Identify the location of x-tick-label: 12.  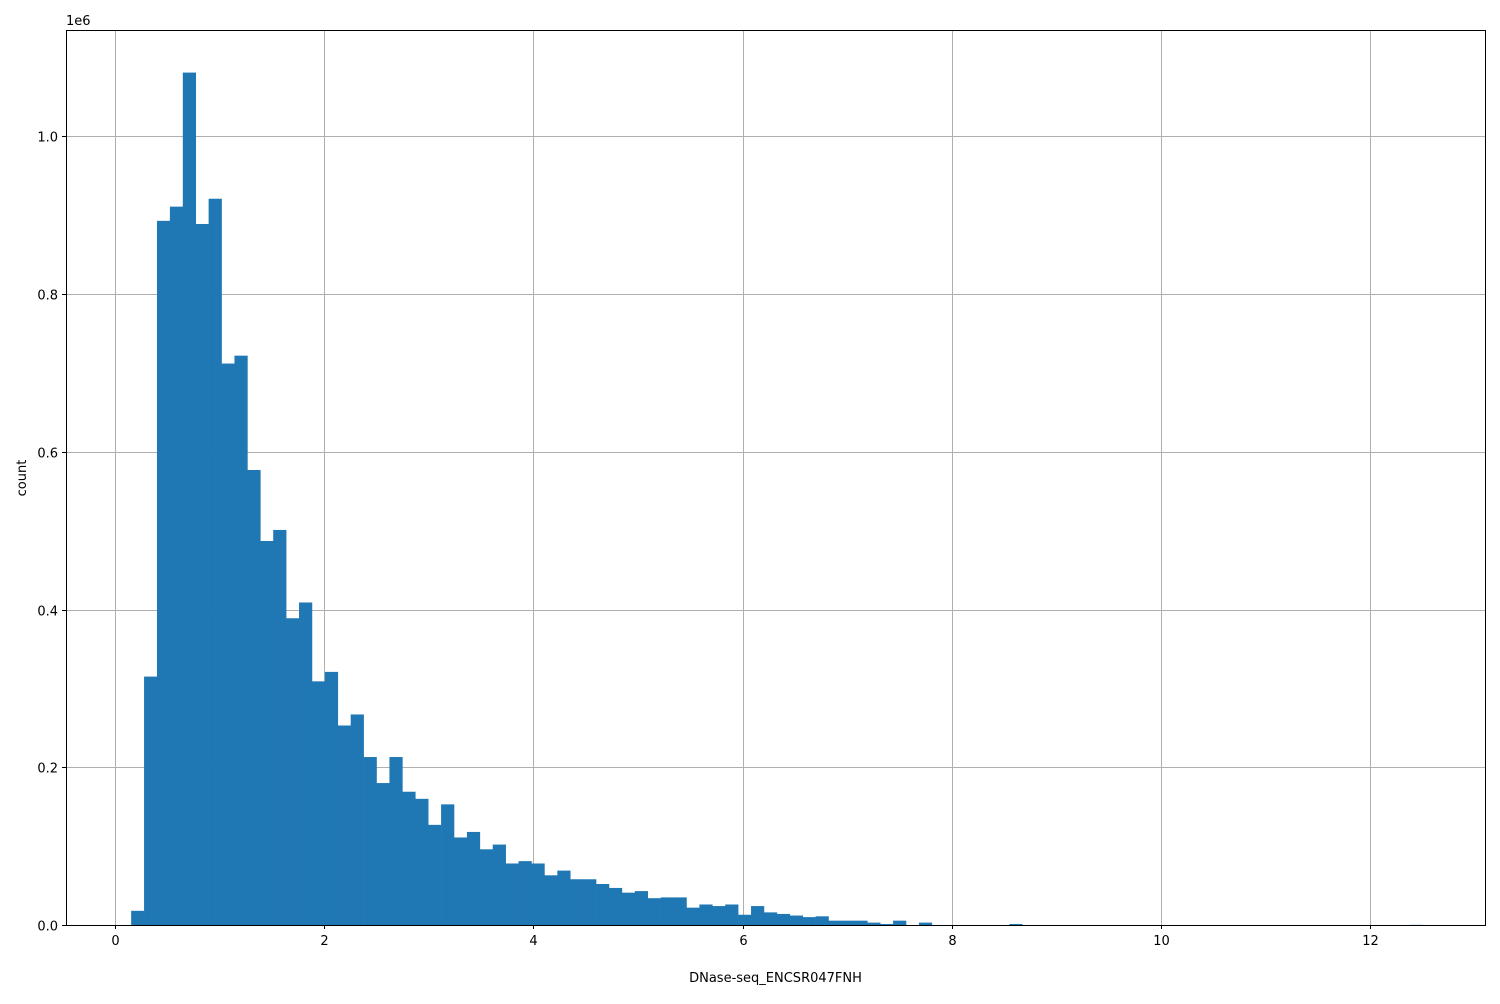
(1370, 941).